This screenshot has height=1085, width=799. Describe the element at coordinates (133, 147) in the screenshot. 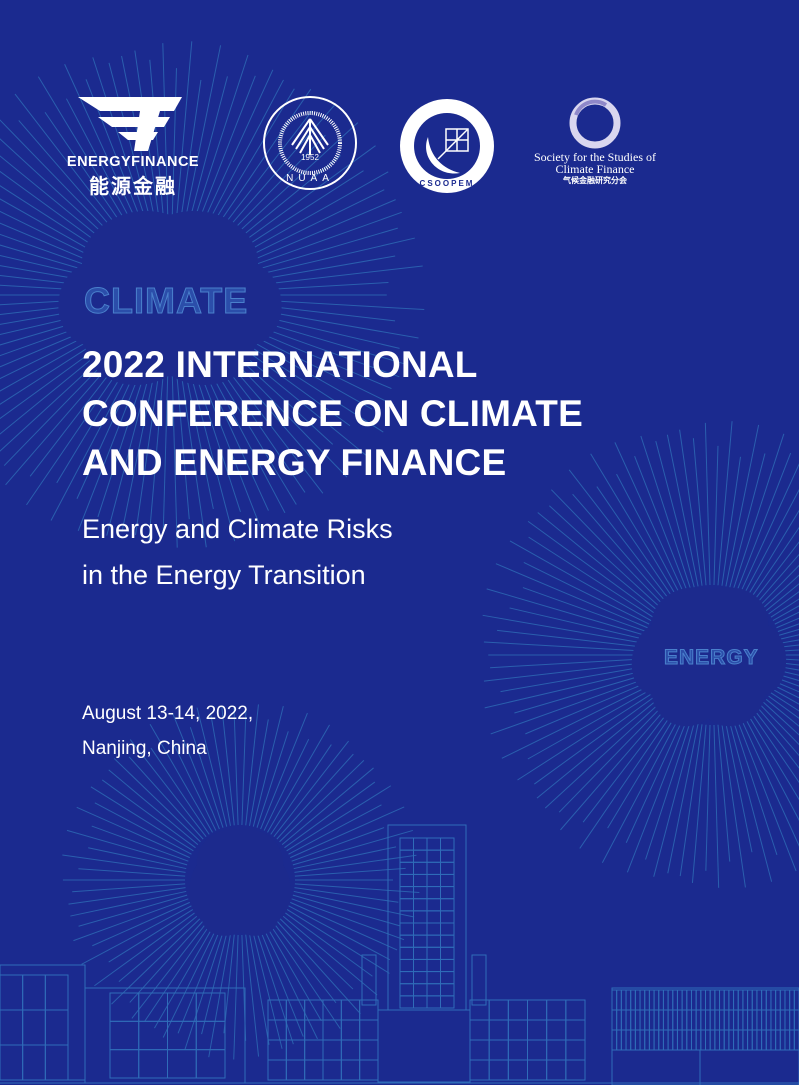

I see `energyfinance-logo: ENERGYFINANCE 能源金融` at that location.